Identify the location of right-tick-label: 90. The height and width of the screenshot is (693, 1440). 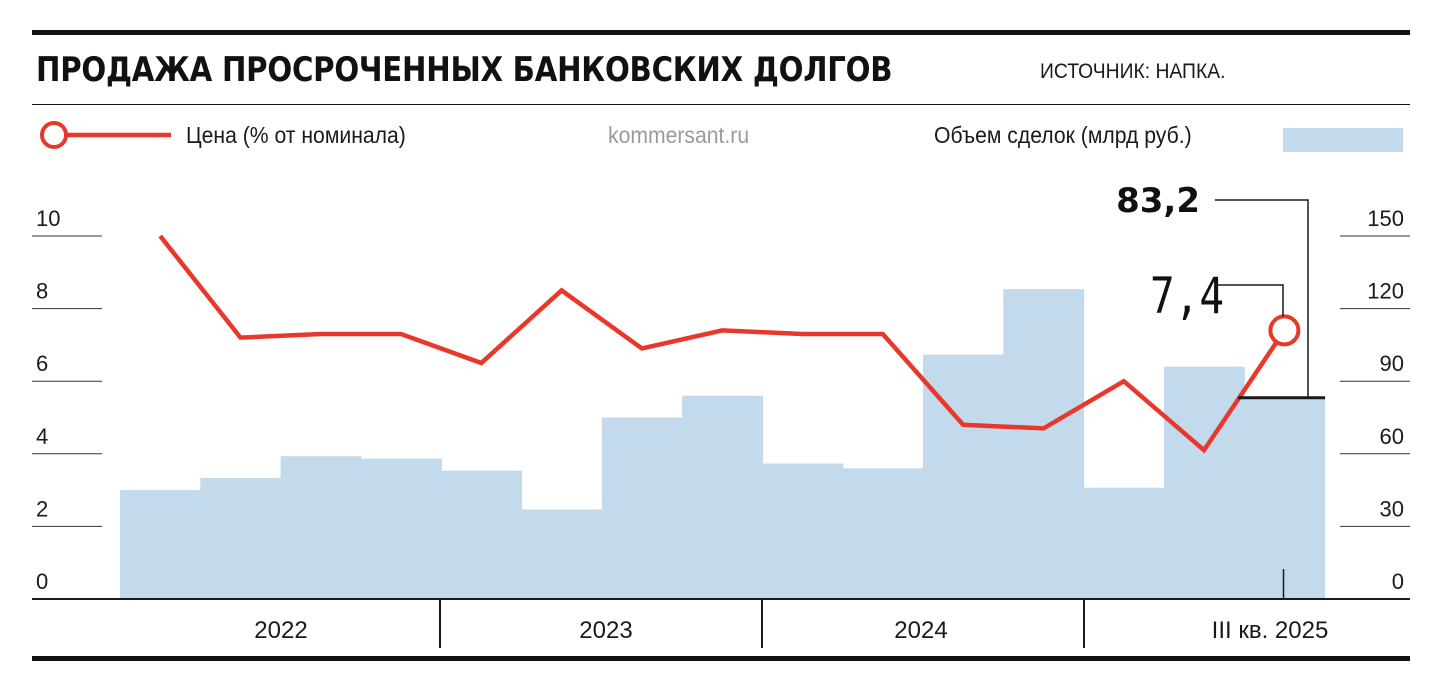
(1392, 363).